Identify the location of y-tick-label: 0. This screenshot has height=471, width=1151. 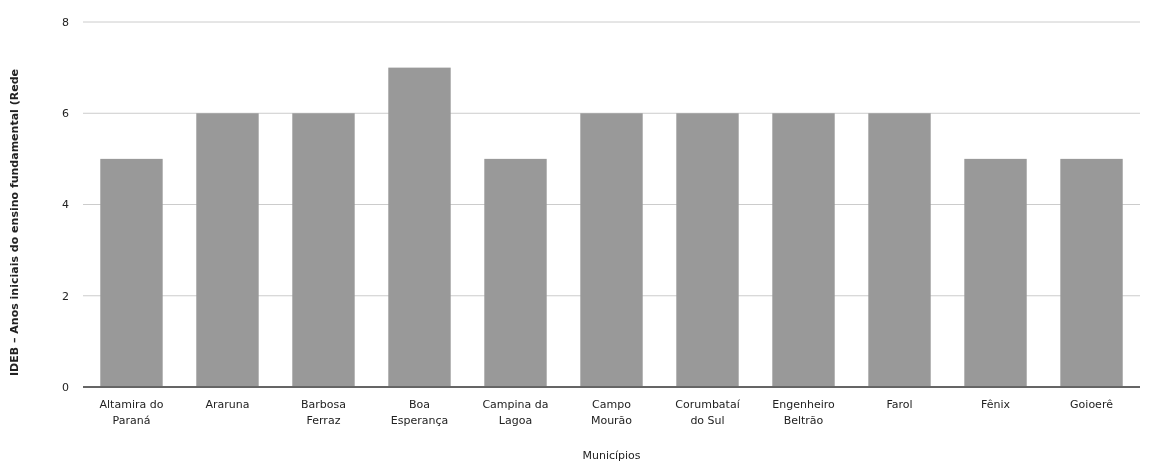
(65, 387).